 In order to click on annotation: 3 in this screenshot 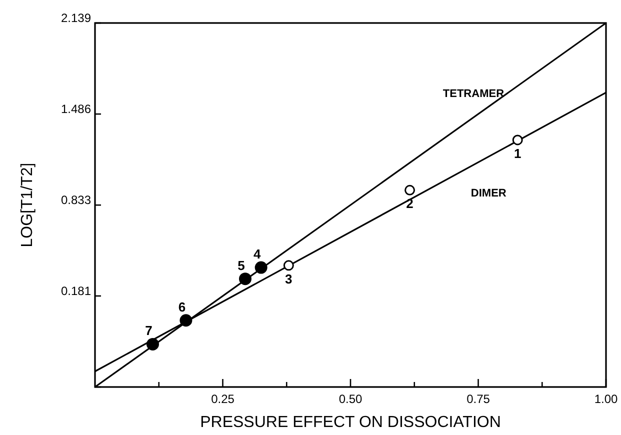, I will do `click(288, 278)`.